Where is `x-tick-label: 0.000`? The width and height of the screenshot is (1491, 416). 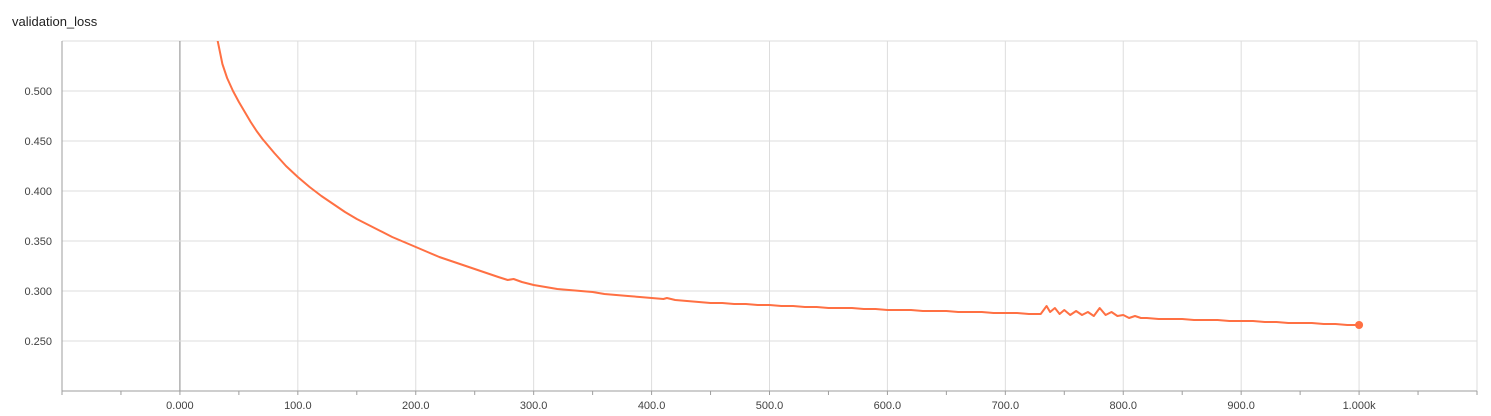
x-tick-label: 0.000 is located at coordinates (180, 406).